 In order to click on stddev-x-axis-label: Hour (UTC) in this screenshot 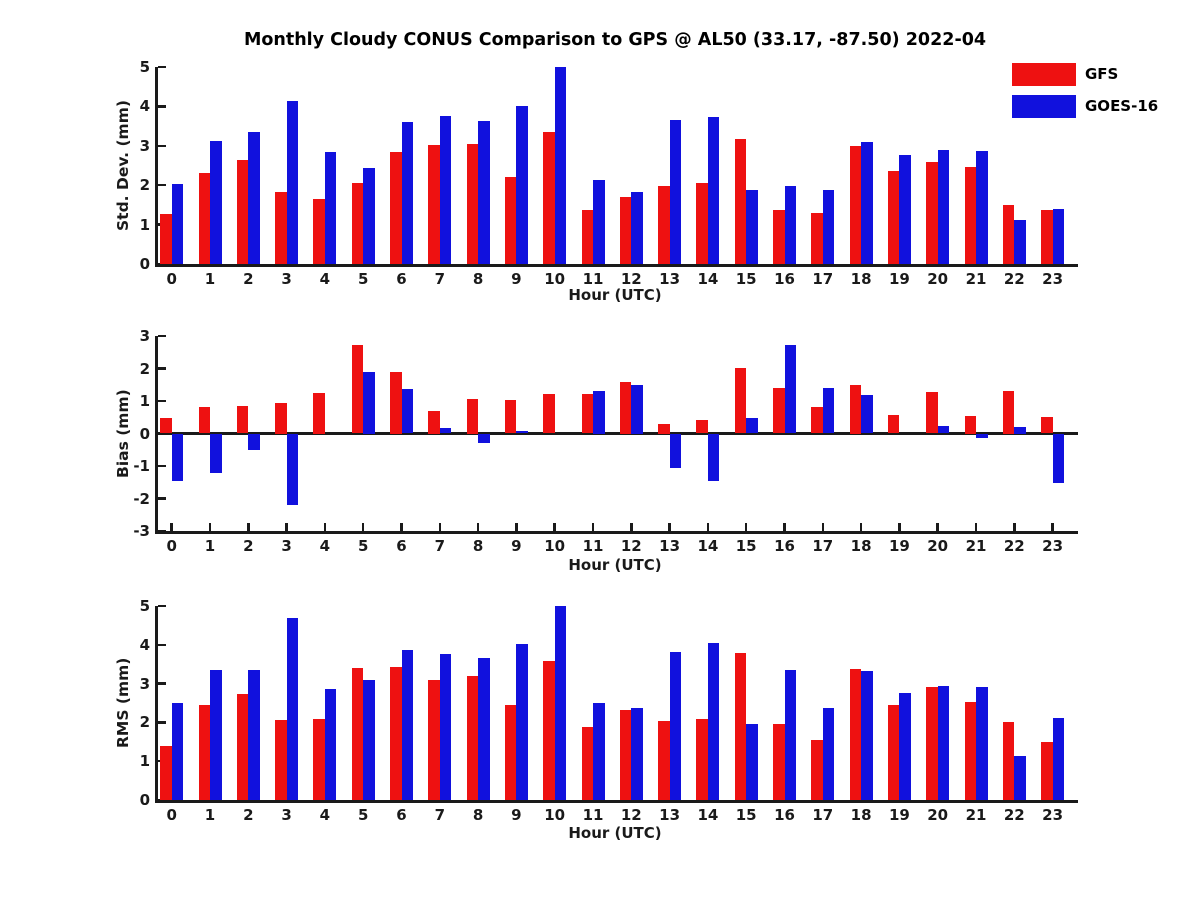, I will do `click(615, 295)`.